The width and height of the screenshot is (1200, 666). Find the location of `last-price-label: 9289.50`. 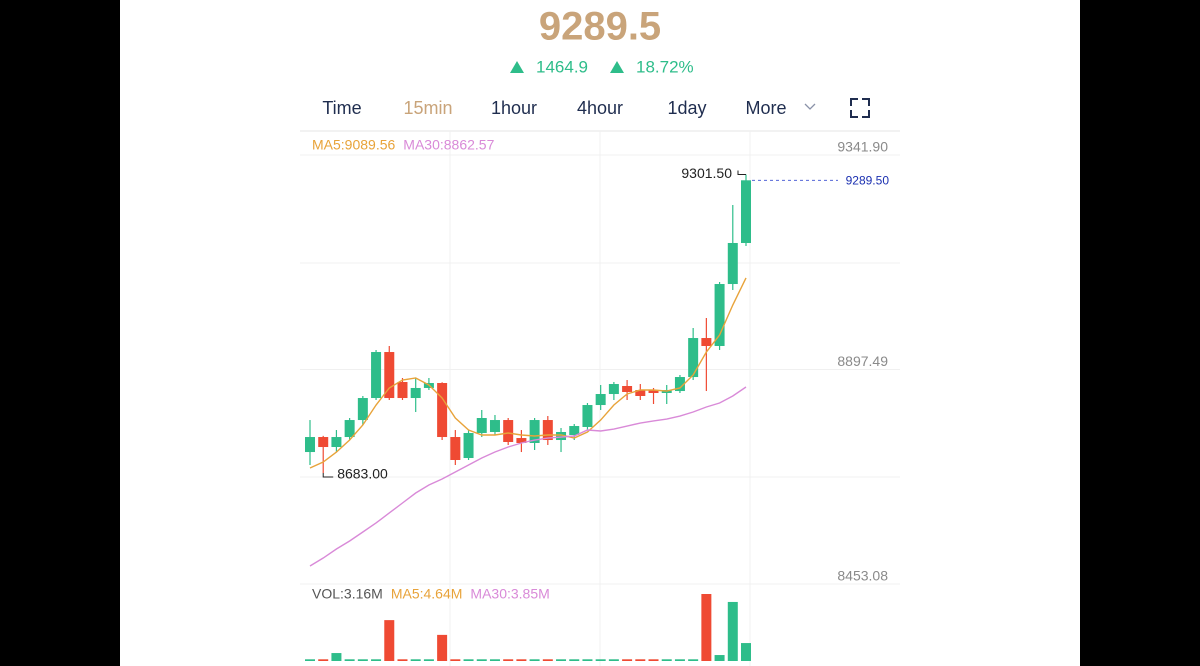

last-price-label: 9289.50 is located at coordinates (868, 180).